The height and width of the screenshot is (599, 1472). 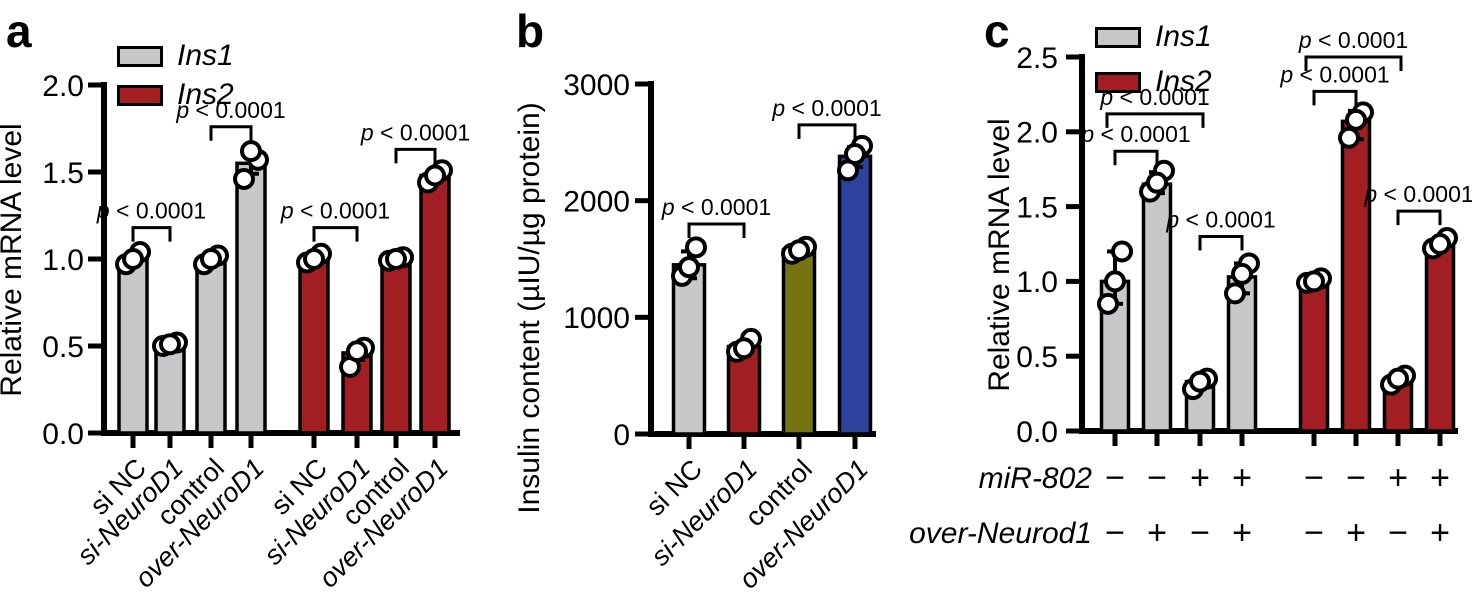 What do you see at coordinates (529, 308) in the screenshot?
I see `y-axis-label-b: Insulin content (µIU/µg protein)` at bounding box center [529, 308].